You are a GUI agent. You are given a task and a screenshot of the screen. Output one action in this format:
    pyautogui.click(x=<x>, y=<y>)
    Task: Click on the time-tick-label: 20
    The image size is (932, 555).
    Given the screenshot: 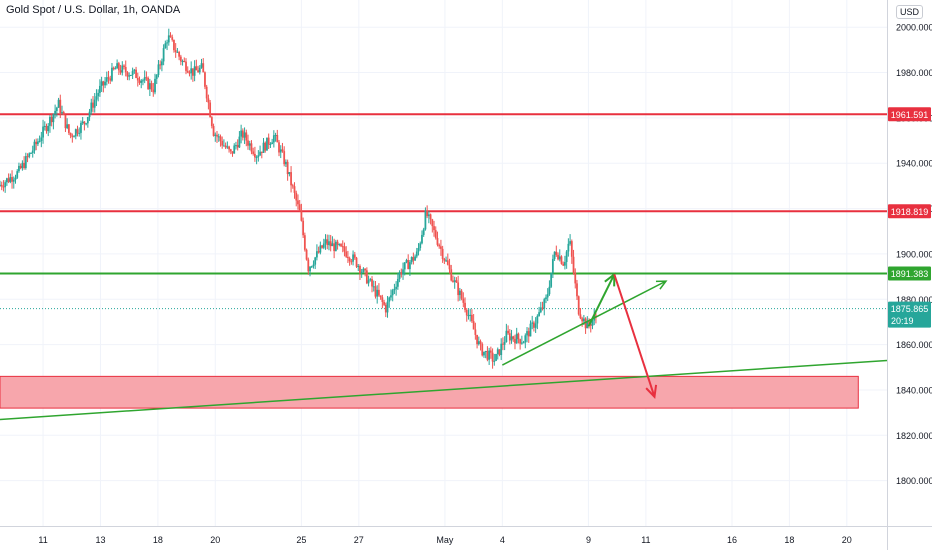 What is the action you would take?
    pyautogui.click(x=215, y=540)
    